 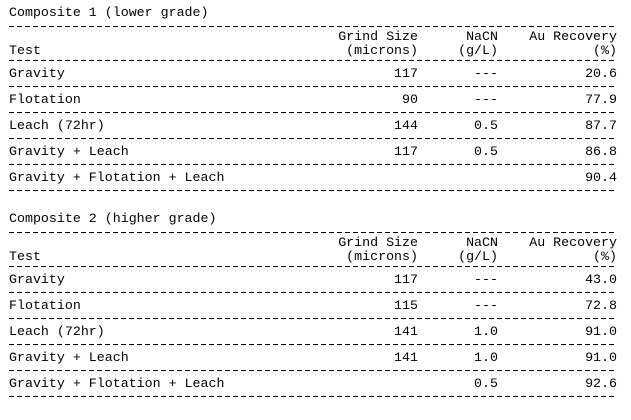 What do you see at coordinates (313, 125) in the screenshot?
I see `table-row: Leach (72hr) 144 0.5 87.7` at bounding box center [313, 125].